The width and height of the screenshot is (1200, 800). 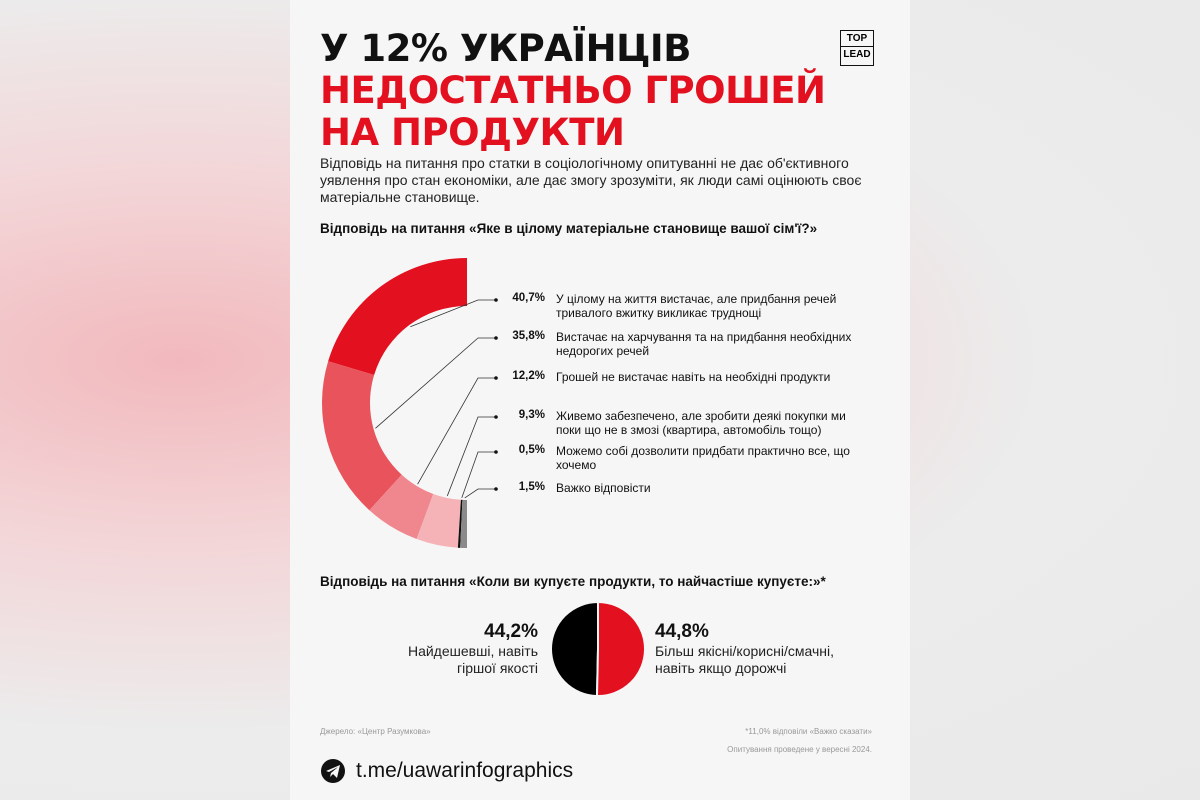 What do you see at coordinates (511, 631) in the screenshot?
I see `value-label: 44,2%` at bounding box center [511, 631].